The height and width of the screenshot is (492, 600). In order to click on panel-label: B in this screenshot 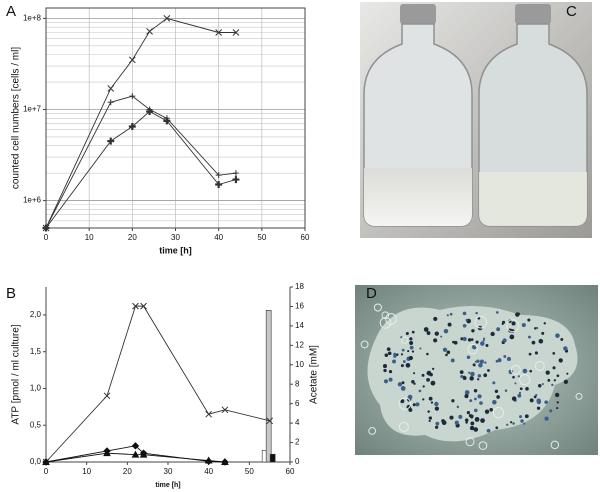, I will do `click(11, 293)`.